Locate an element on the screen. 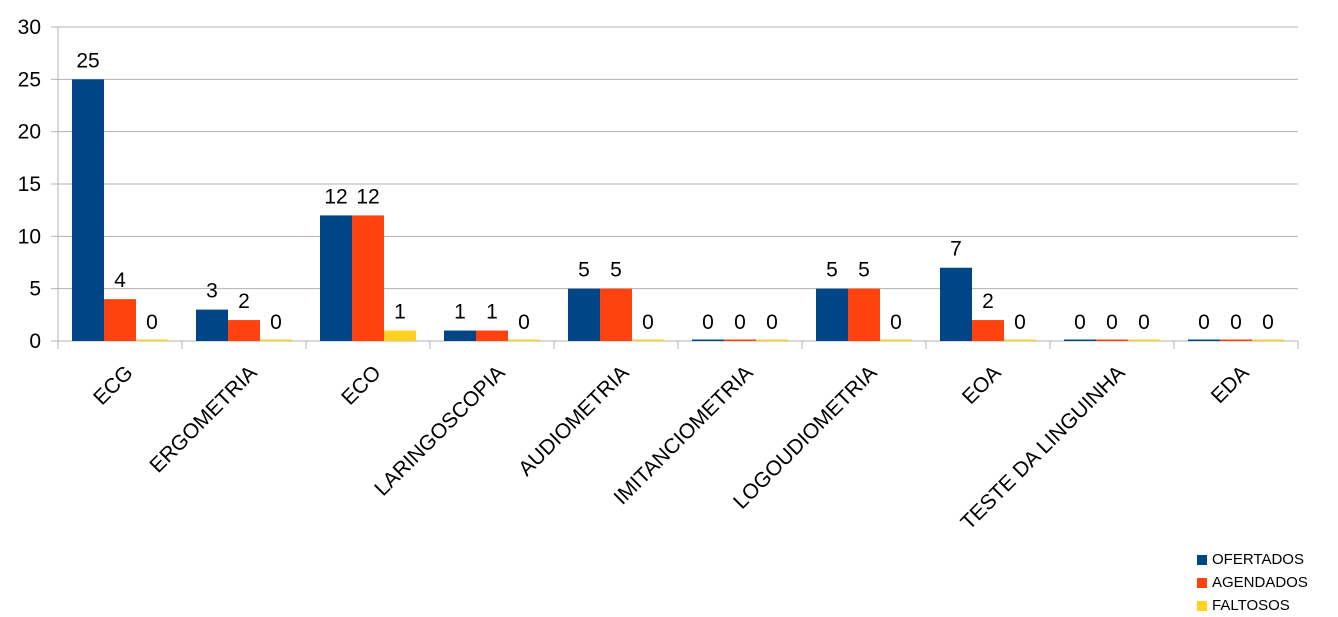 This screenshot has height=617, width=1338. y-tick-label: 0 is located at coordinates (35, 341).